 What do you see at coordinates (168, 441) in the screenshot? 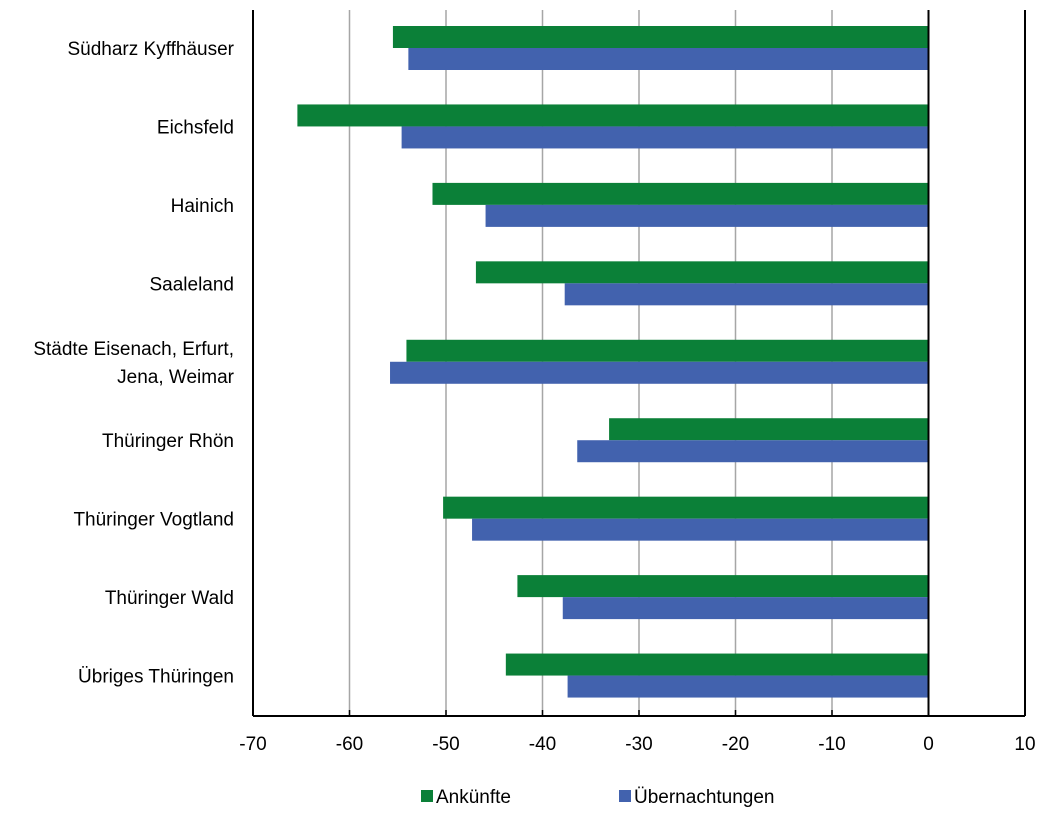
I see `category-label: Thüringer Rhön` at bounding box center [168, 441].